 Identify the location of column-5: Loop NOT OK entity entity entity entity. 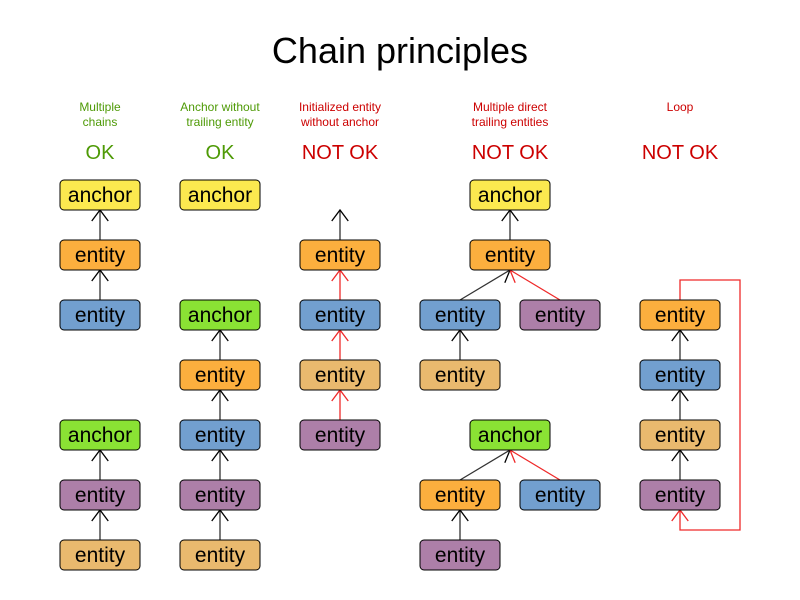
(690, 315).